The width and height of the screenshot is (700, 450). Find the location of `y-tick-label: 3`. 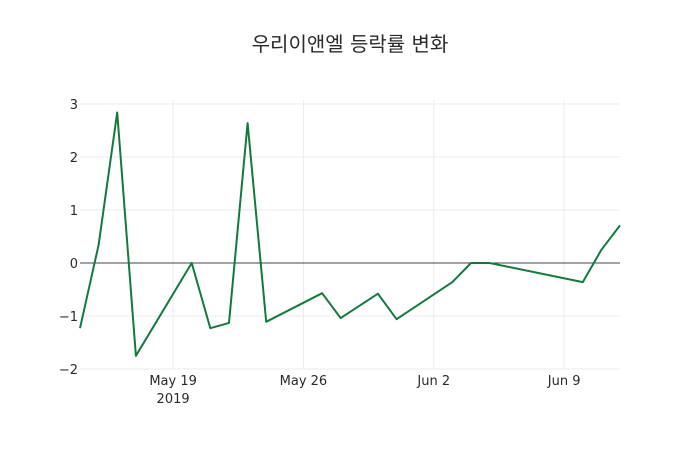

y-tick-label: 3 is located at coordinates (74, 105).